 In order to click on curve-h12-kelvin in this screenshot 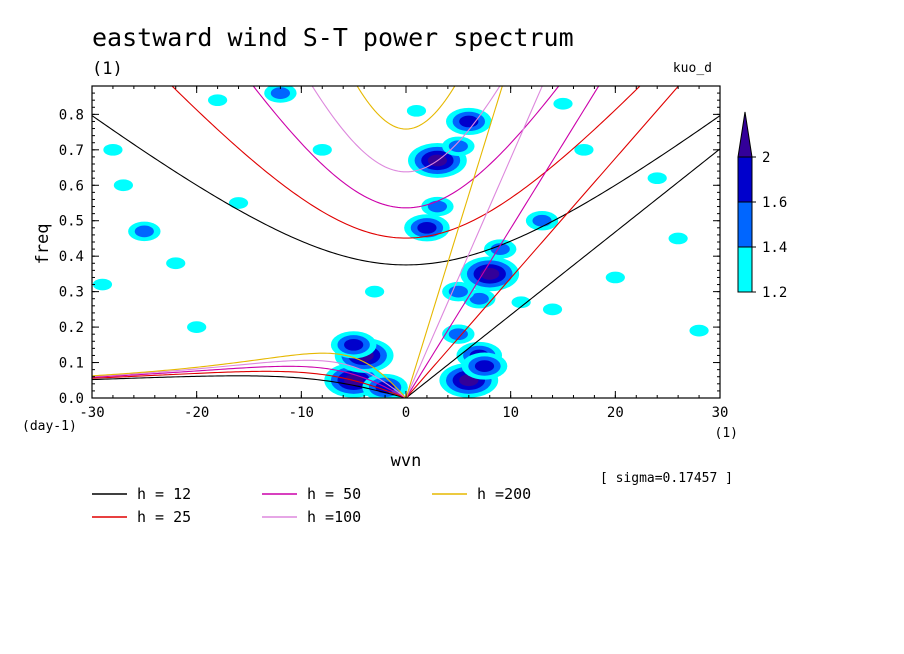, I will do `click(562, 273)`.